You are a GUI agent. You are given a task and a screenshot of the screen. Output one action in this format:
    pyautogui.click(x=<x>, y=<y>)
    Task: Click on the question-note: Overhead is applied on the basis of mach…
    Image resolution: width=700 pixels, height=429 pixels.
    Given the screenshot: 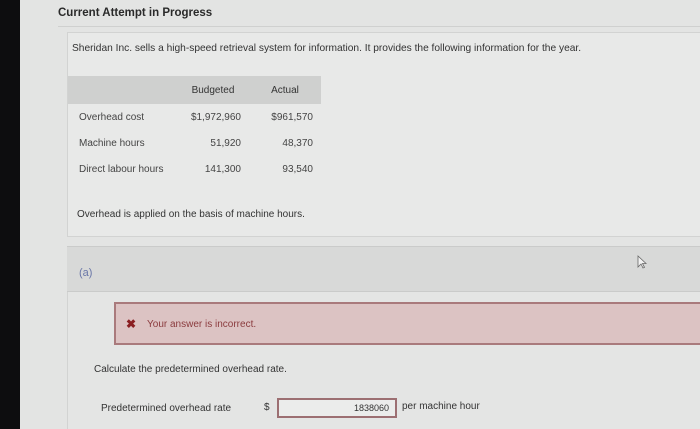 What is the action you would take?
    pyautogui.click(x=191, y=214)
    